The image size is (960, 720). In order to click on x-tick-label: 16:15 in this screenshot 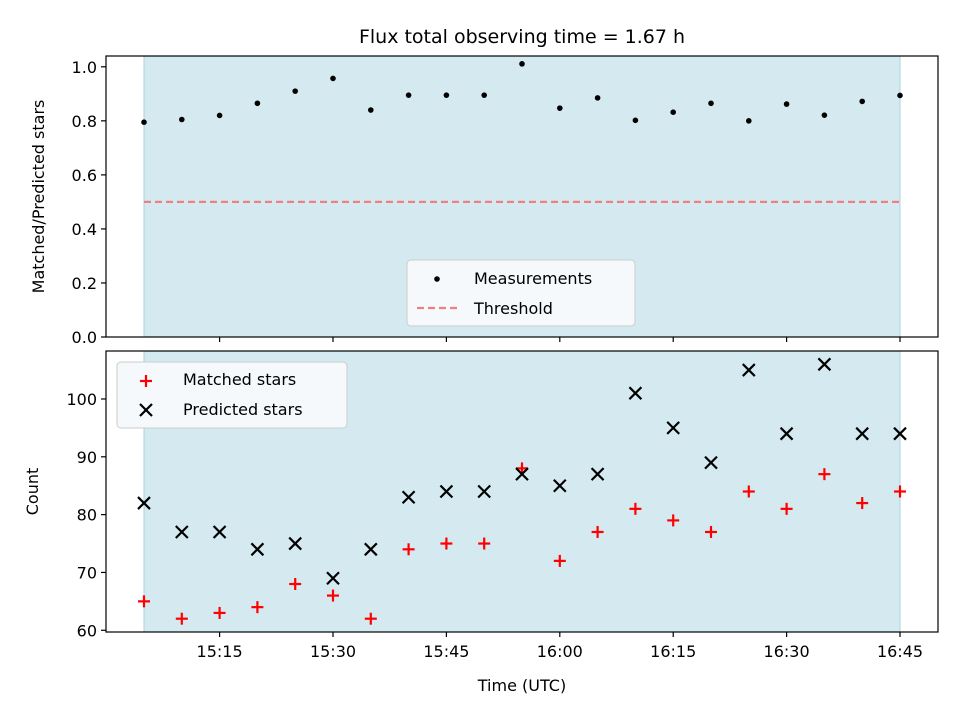, I will do `click(673, 651)`.